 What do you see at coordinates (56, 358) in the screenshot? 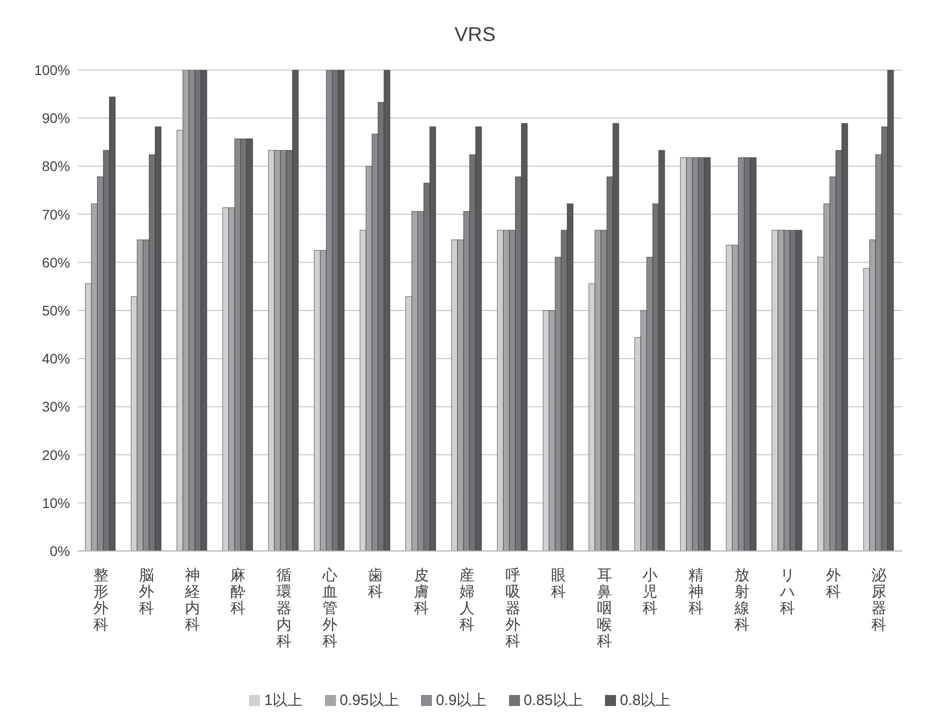
I see `y-tick-label: 40%` at bounding box center [56, 358].